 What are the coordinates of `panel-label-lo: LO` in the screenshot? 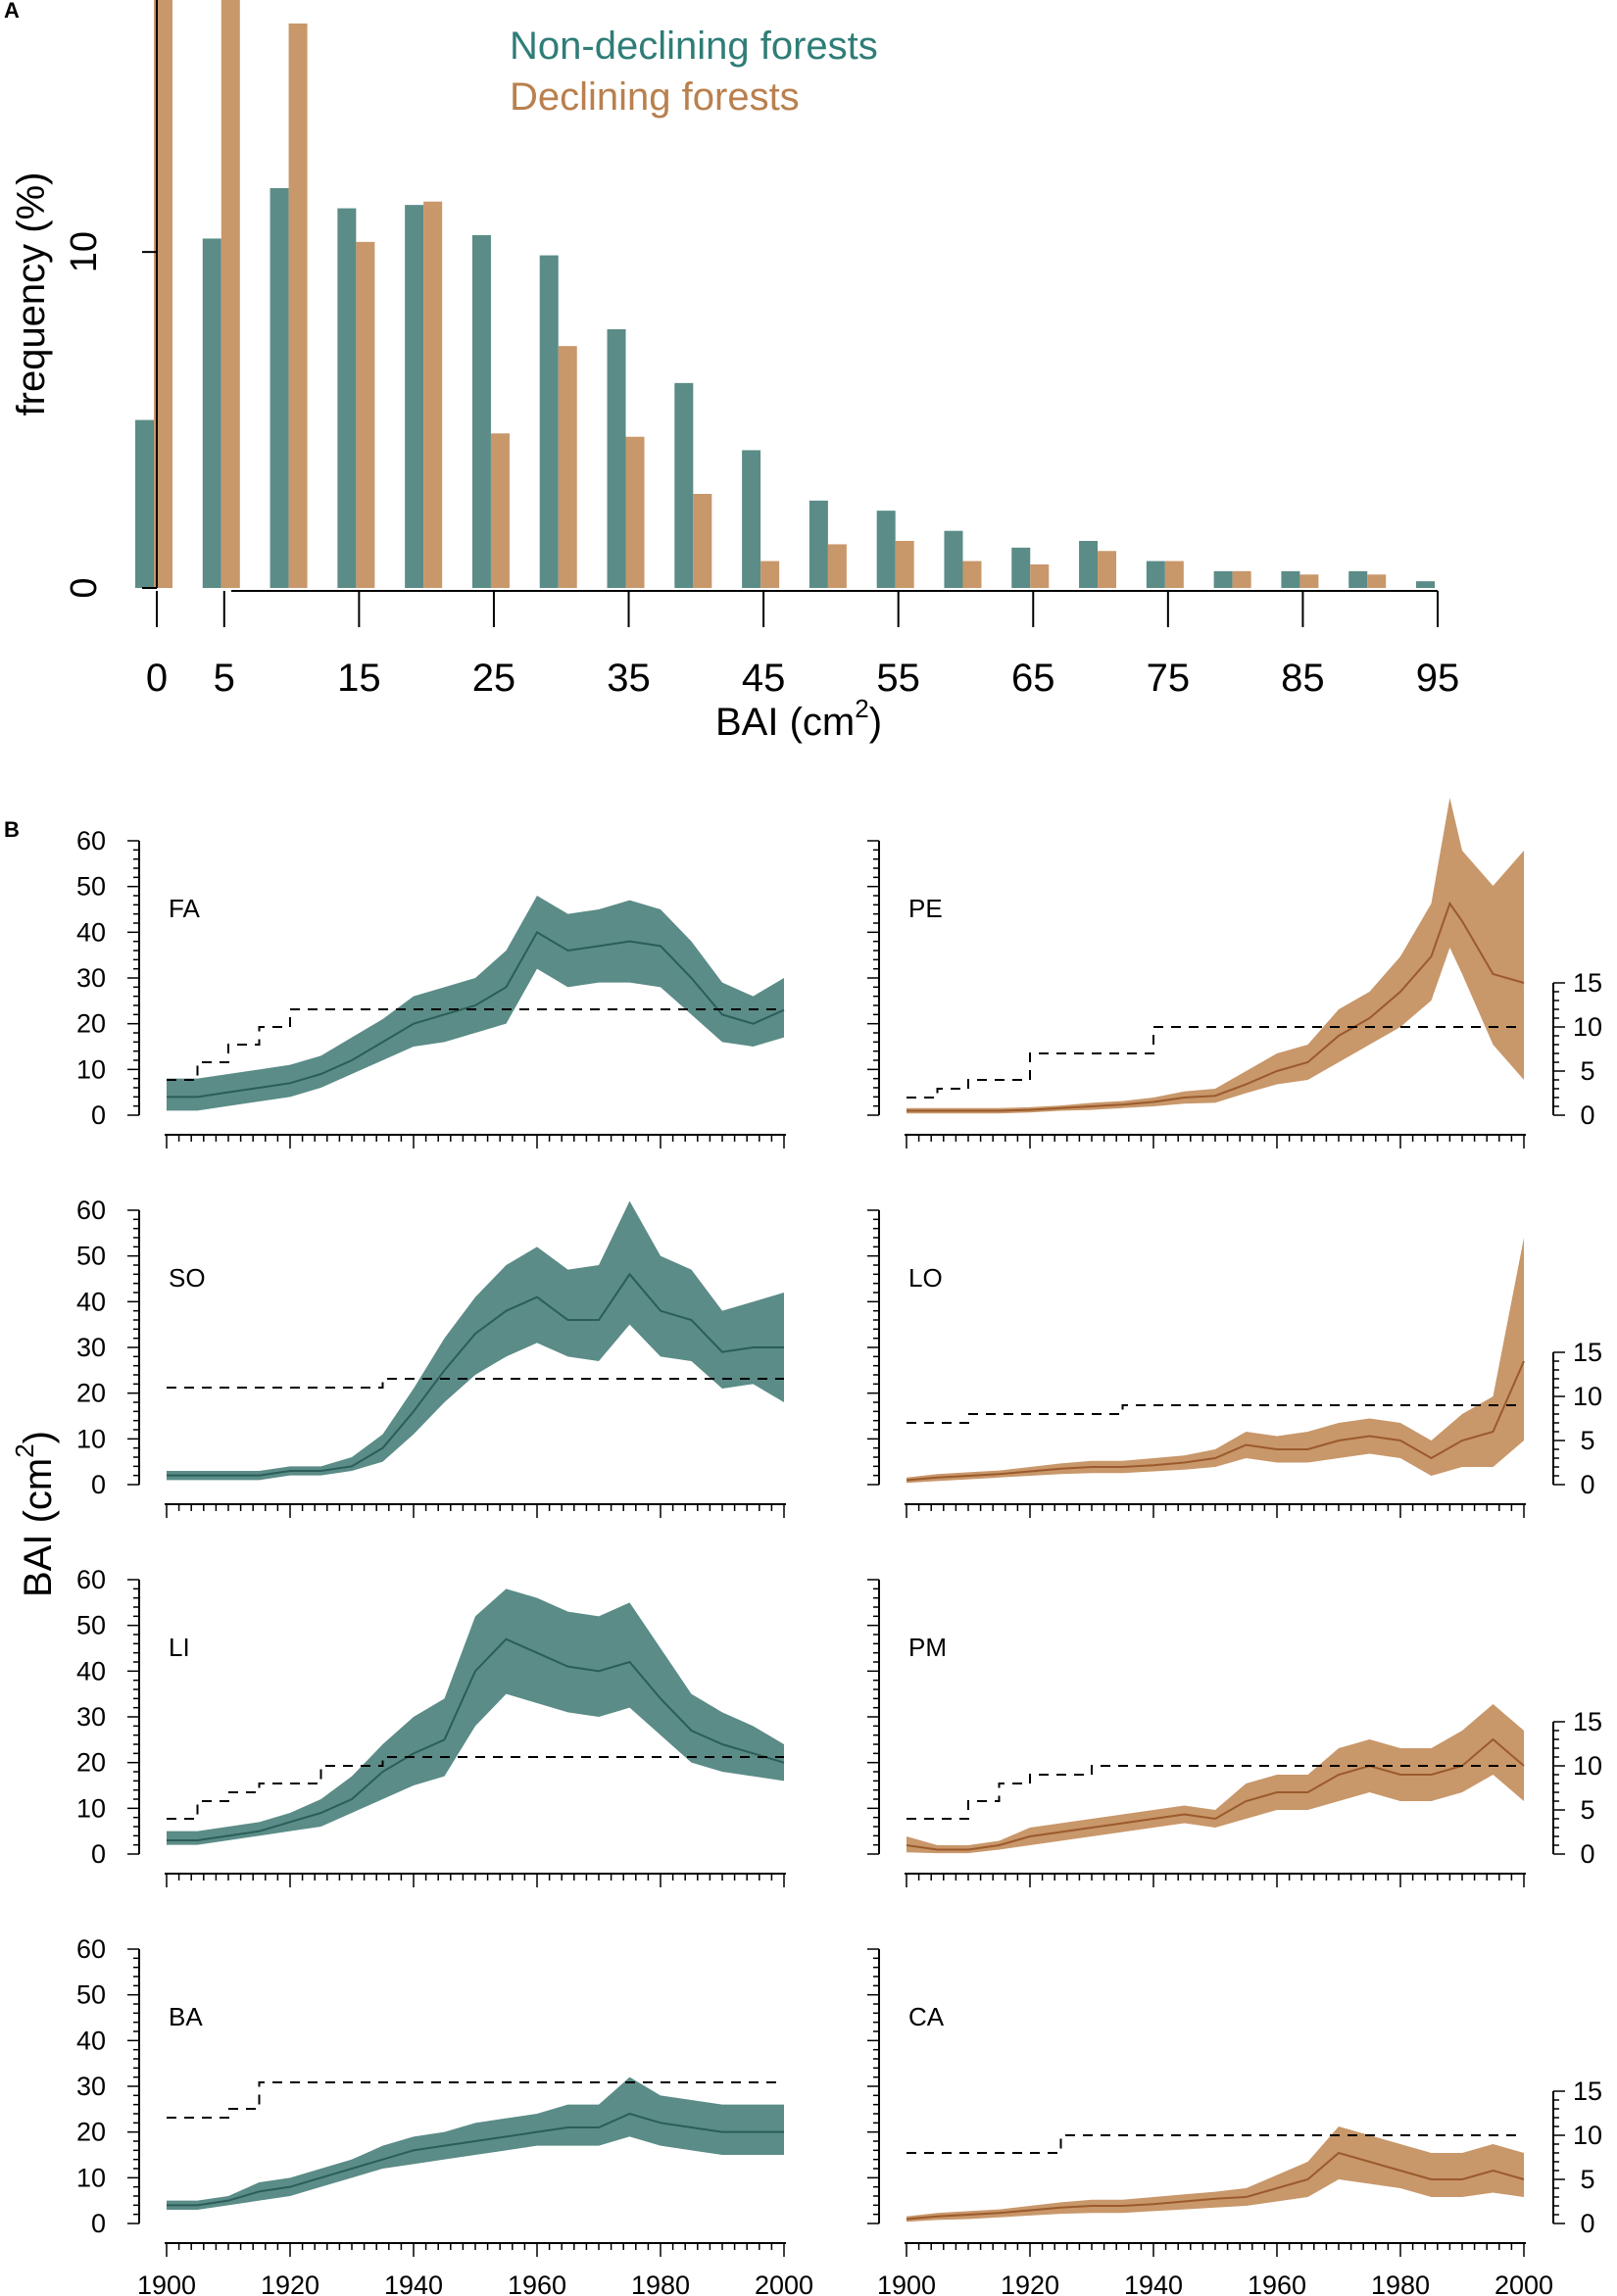 It's located at (925, 1278).